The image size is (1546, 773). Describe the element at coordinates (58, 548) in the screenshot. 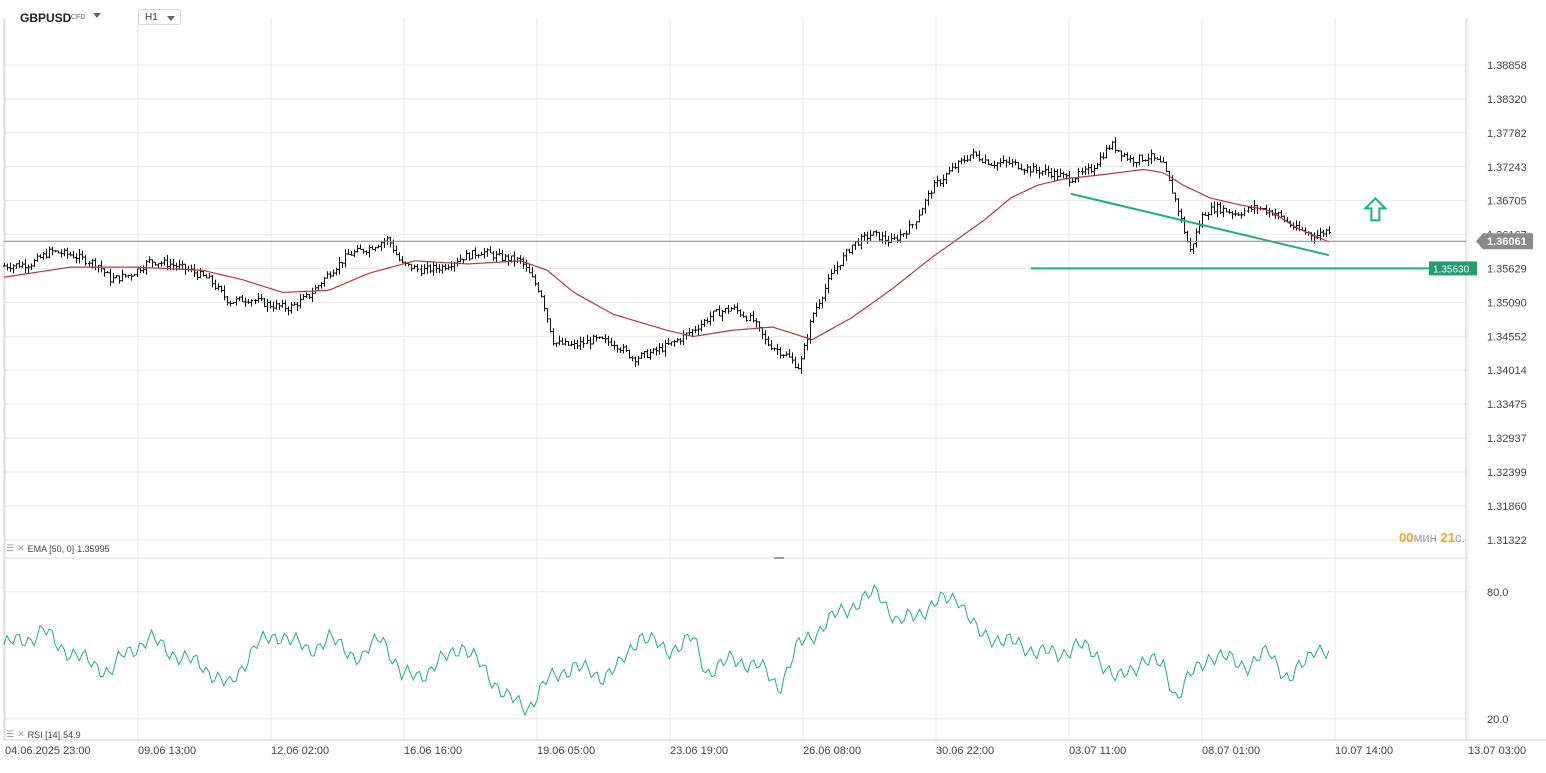

I see `ema-legend: ☰ ✕ EMA [50, 0] 1.35995` at that location.